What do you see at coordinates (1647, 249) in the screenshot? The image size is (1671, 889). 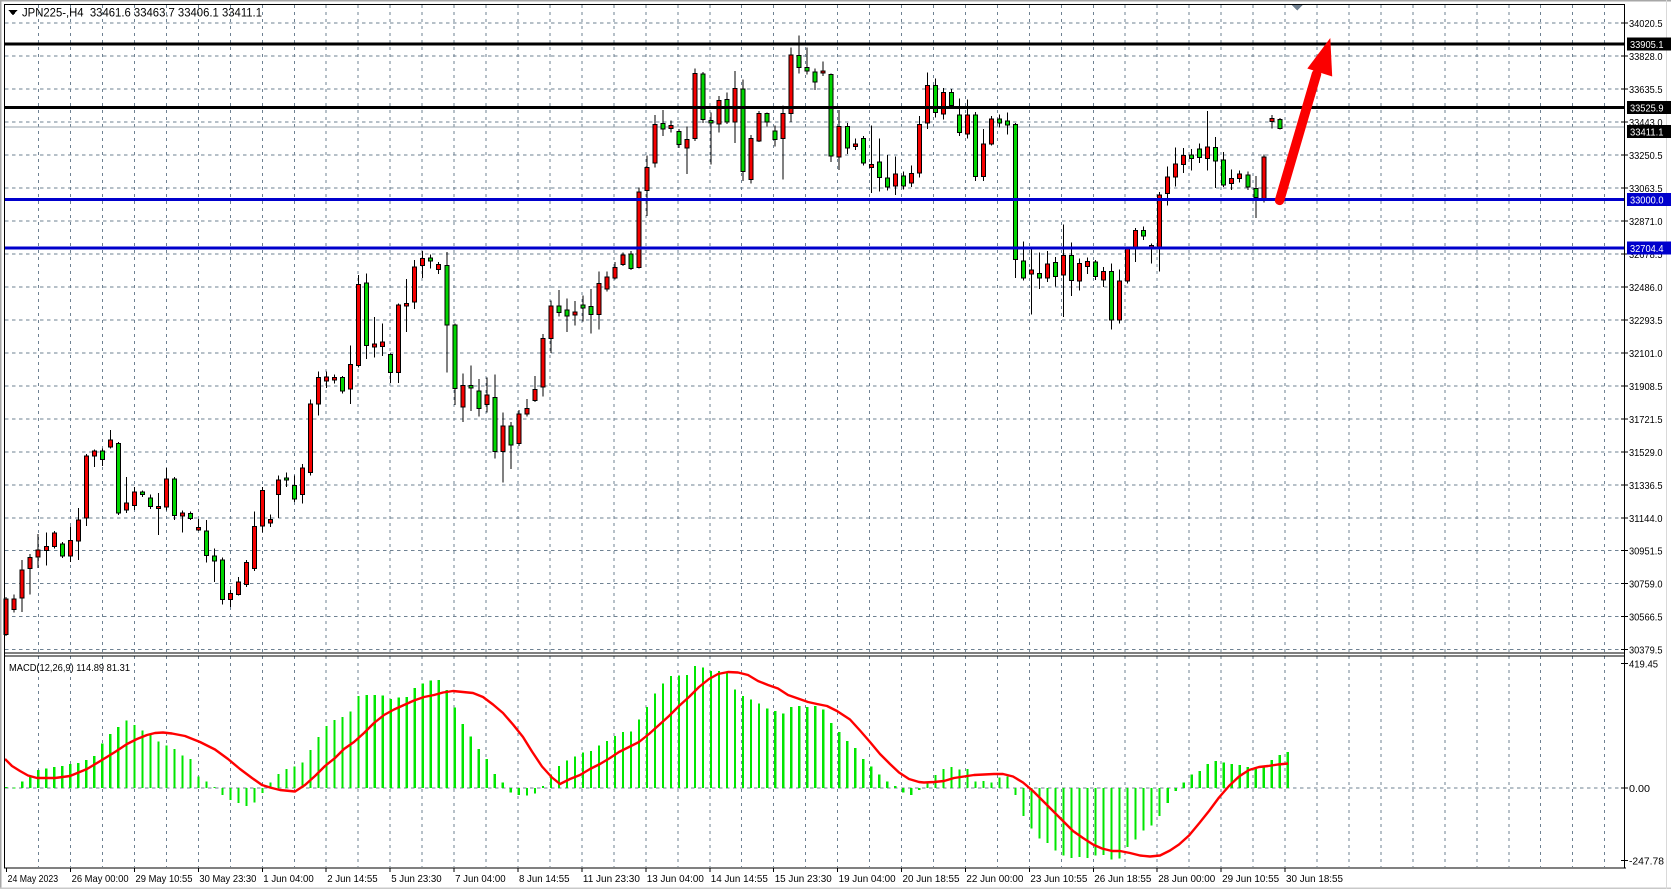 I see `svg-text: 32704.4` at bounding box center [1647, 249].